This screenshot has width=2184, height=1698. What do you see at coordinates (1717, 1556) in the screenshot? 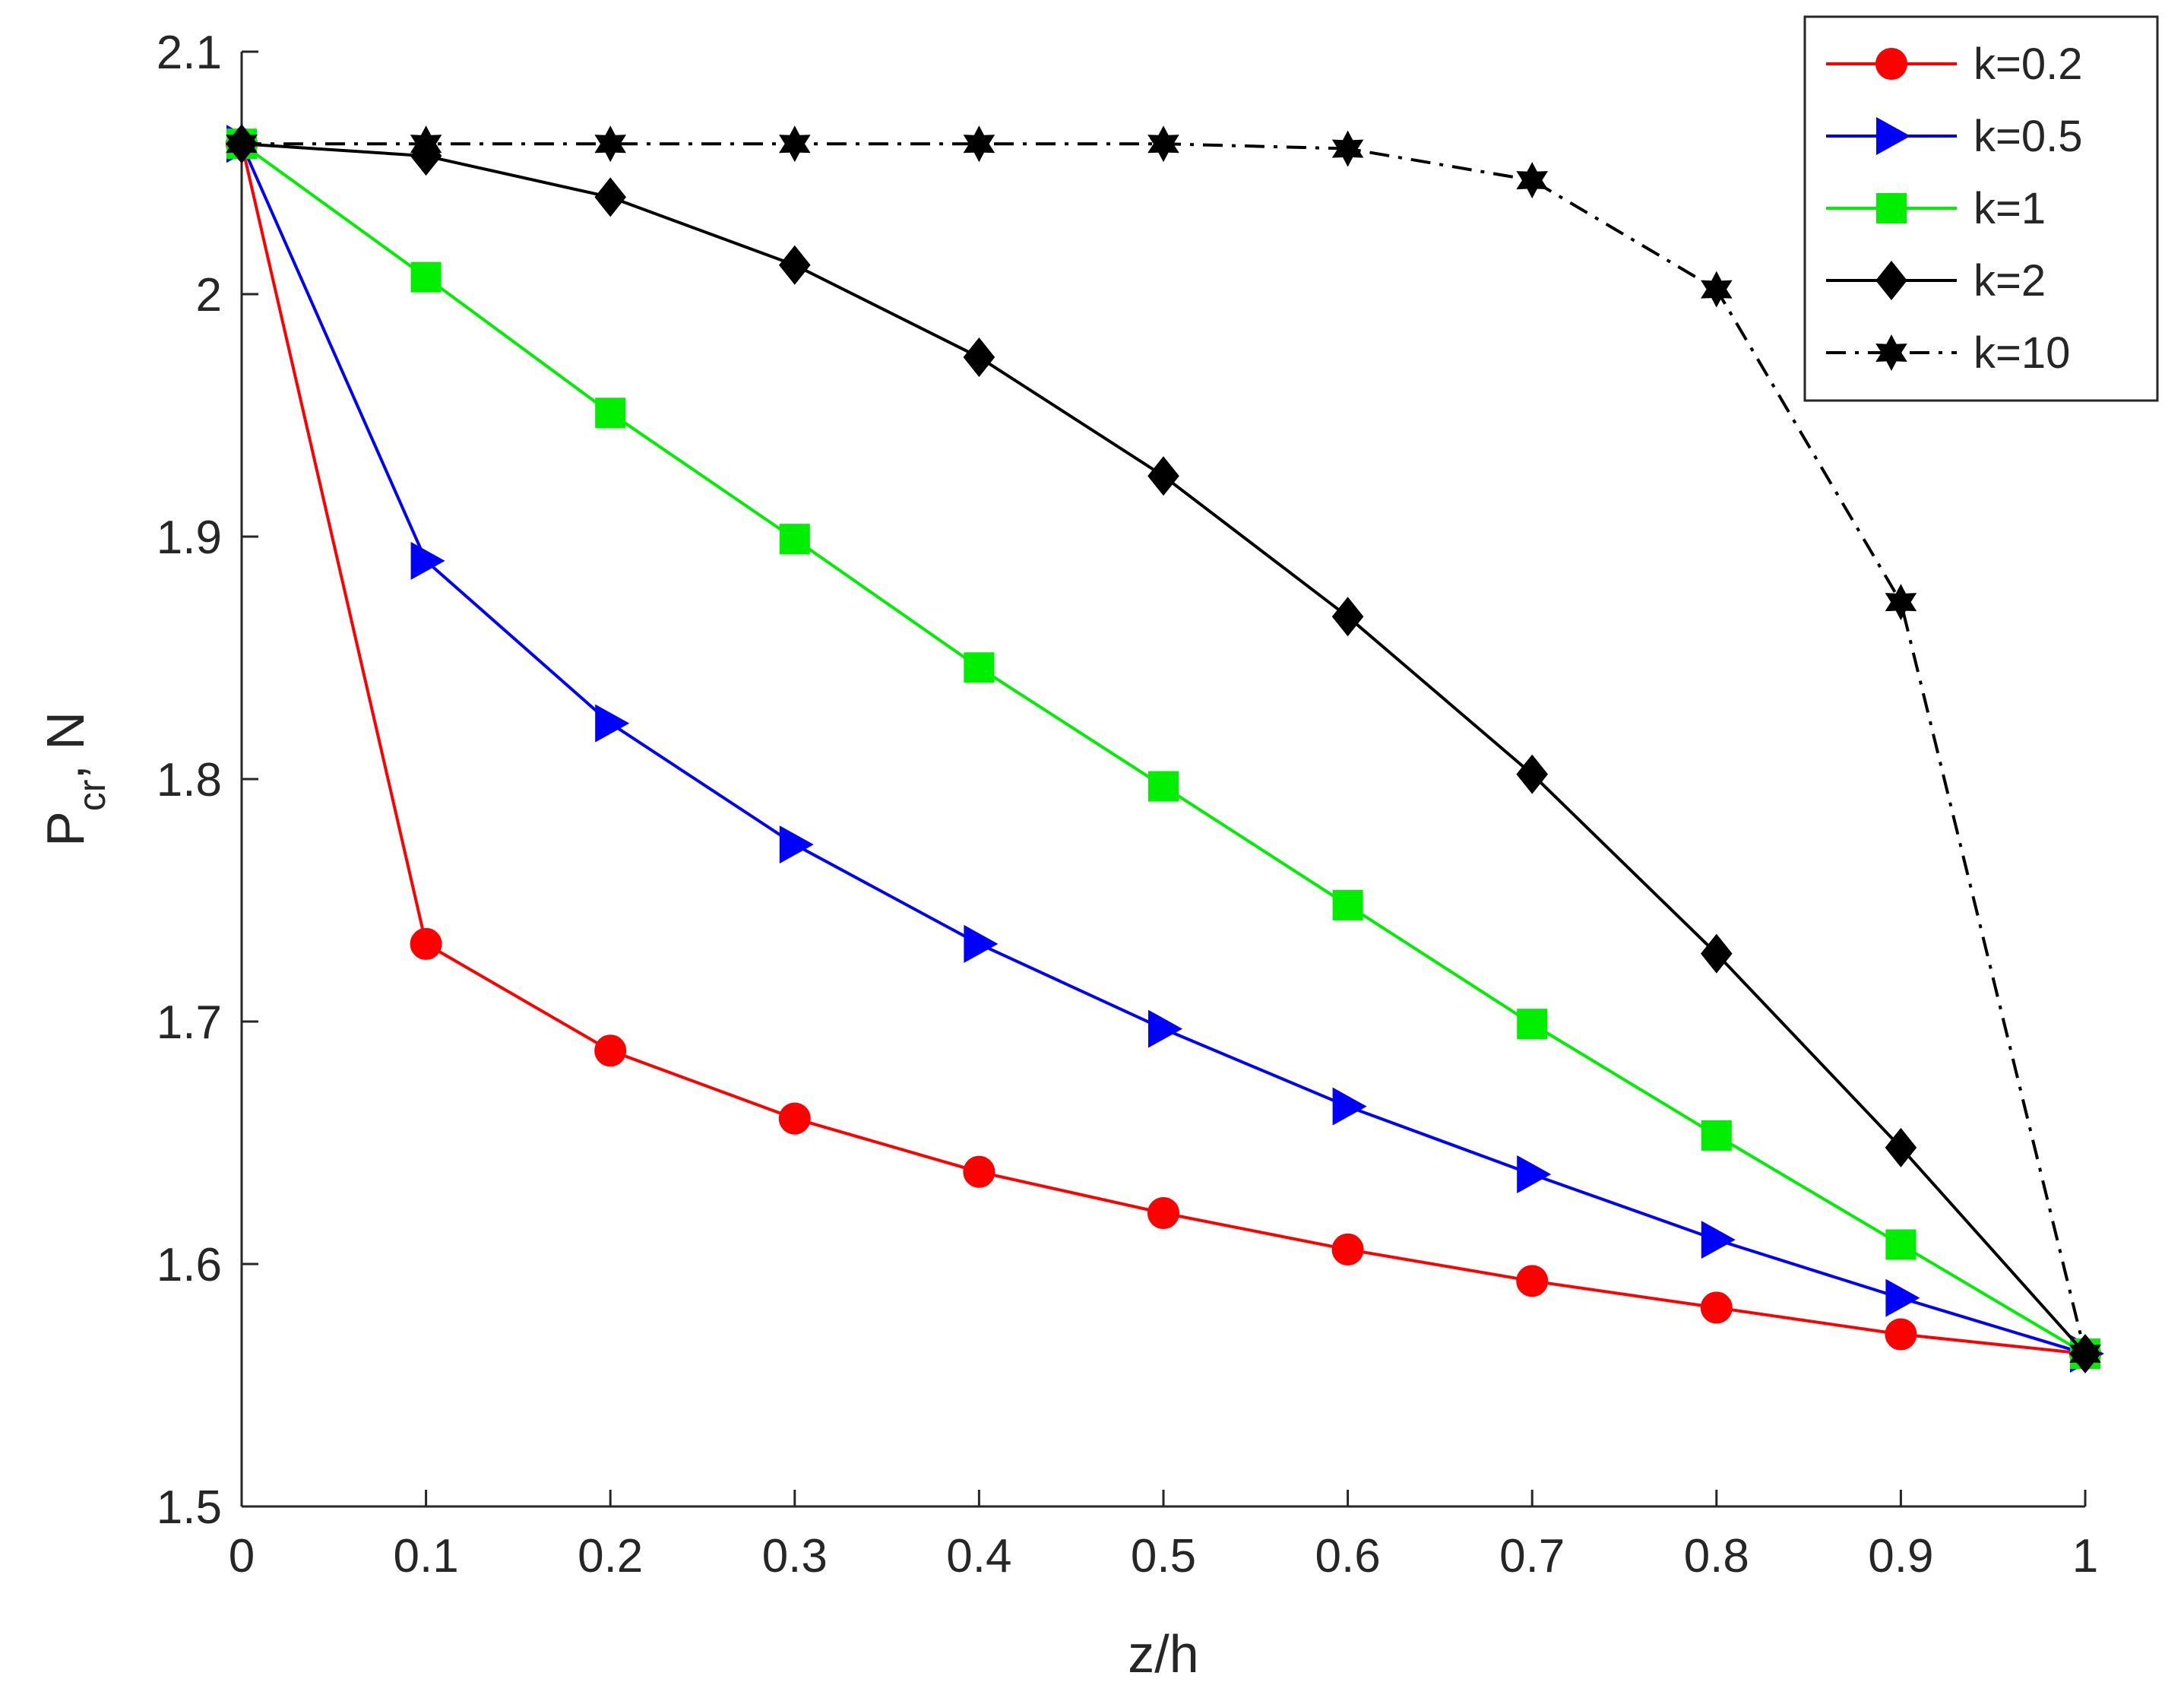
I see `x-tick-label: 0.8` at bounding box center [1717, 1556].